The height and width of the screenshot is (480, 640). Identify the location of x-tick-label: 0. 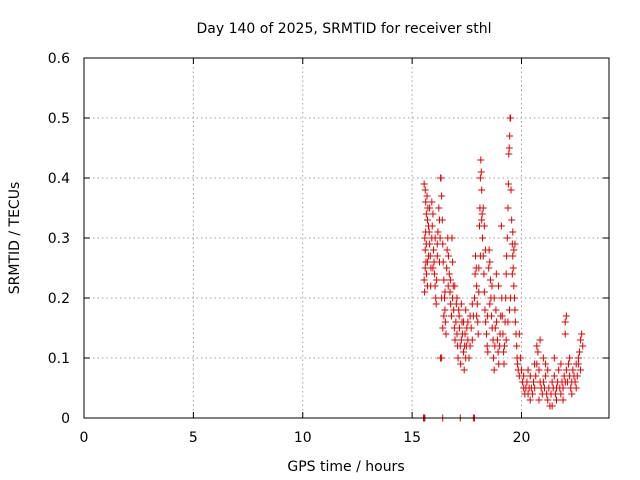
(84, 438).